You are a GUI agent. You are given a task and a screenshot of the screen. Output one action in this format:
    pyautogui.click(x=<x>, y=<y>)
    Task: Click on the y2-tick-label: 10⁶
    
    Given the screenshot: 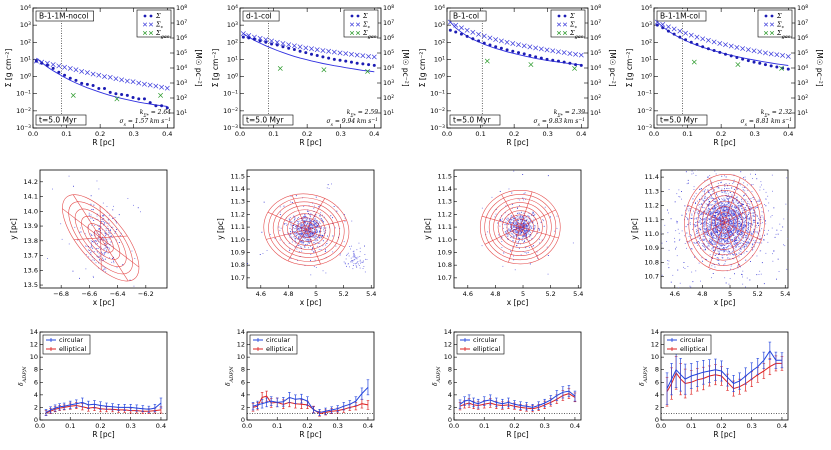 What is the action you would take?
    pyautogui.click(x=802, y=38)
    